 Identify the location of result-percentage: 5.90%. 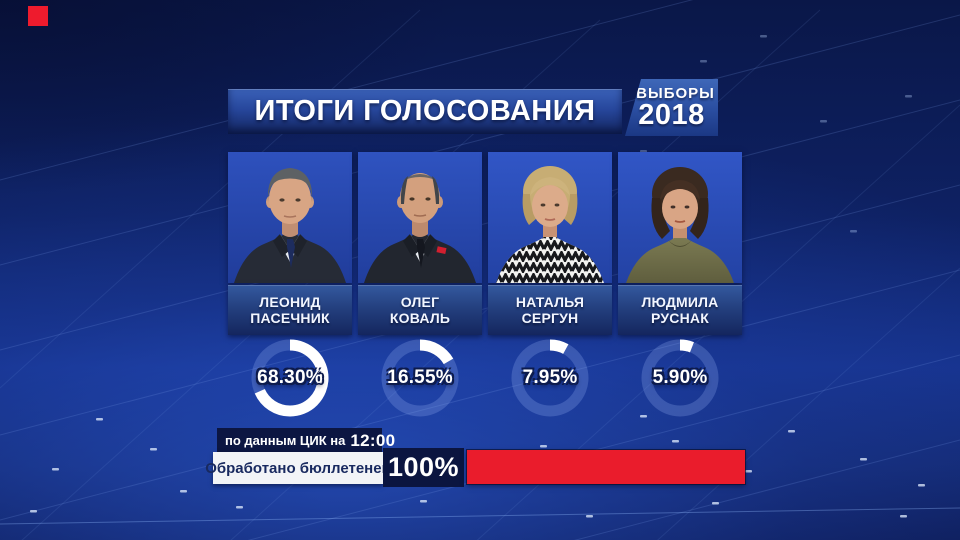
(680, 377).